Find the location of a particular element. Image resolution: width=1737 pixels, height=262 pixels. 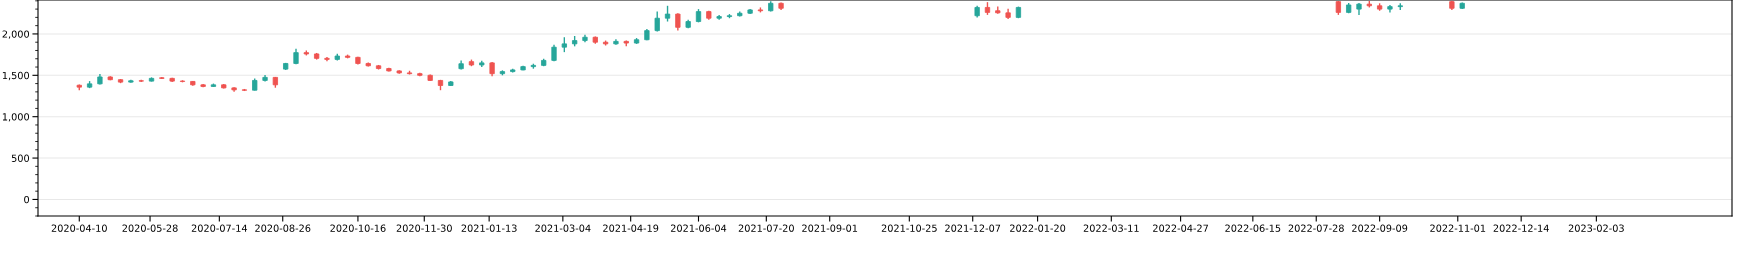

x-tick-label: 2022-01-20 is located at coordinates (1038, 228).